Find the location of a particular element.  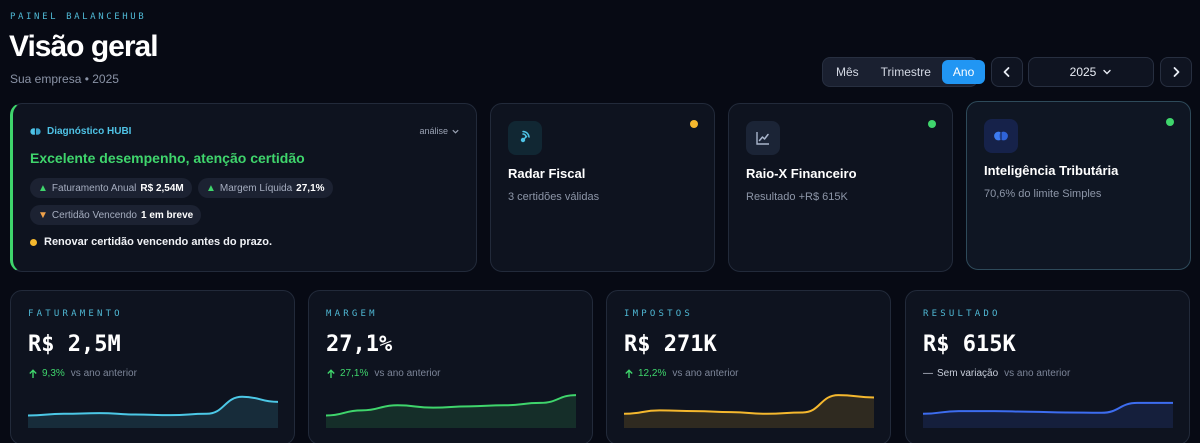

chip-label: Certidão Vencendo is located at coordinates (94, 215).